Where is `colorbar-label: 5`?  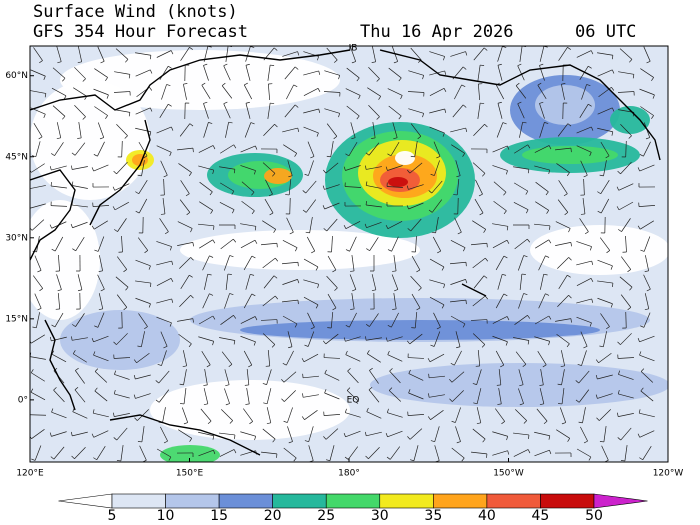
colorbar-label: 5 is located at coordinates (112, 516).